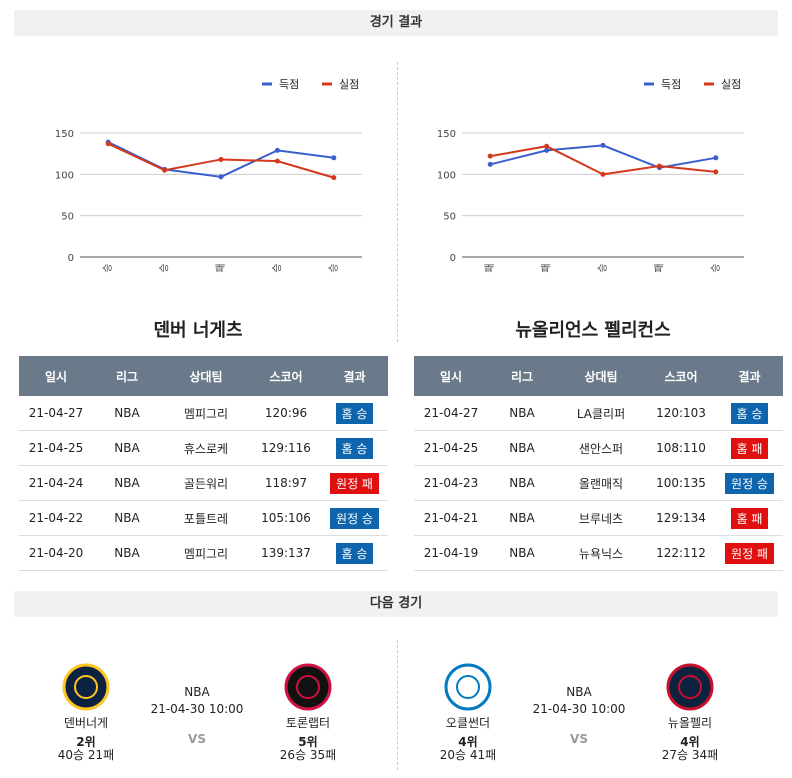 The height and width of the screenshot is (778, 792). I want to click on cell-result: 원정 패, so click(354, 483).